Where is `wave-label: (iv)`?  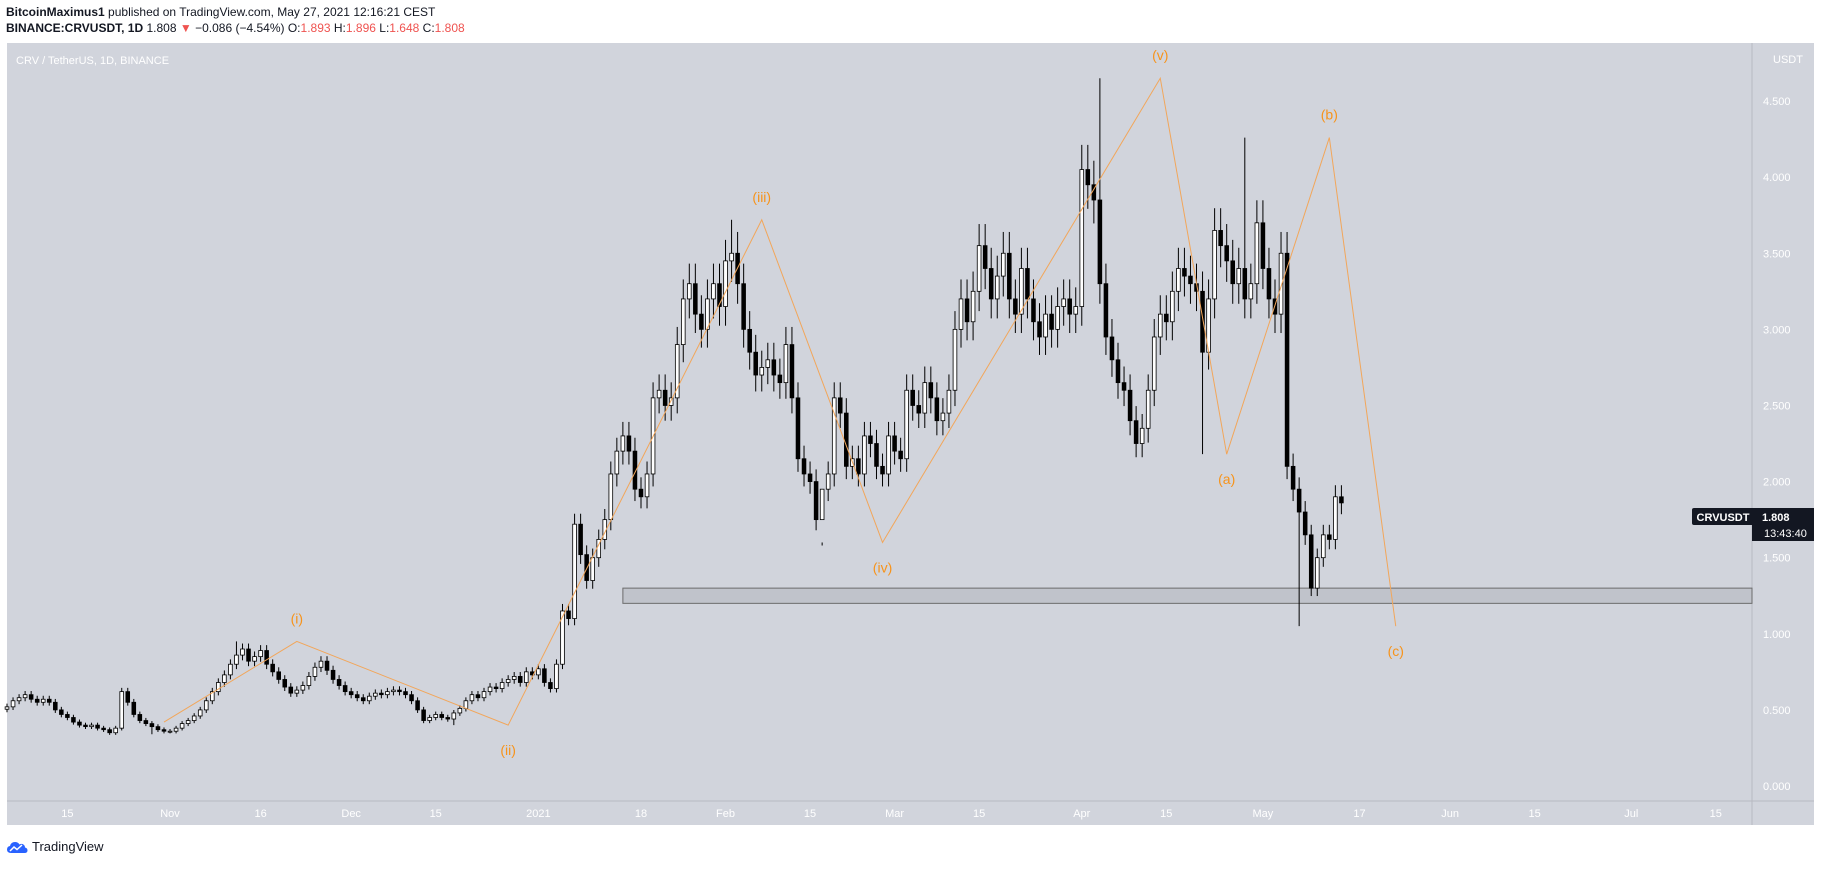
wave-label: (iv) is located at coordinates (882, 567).